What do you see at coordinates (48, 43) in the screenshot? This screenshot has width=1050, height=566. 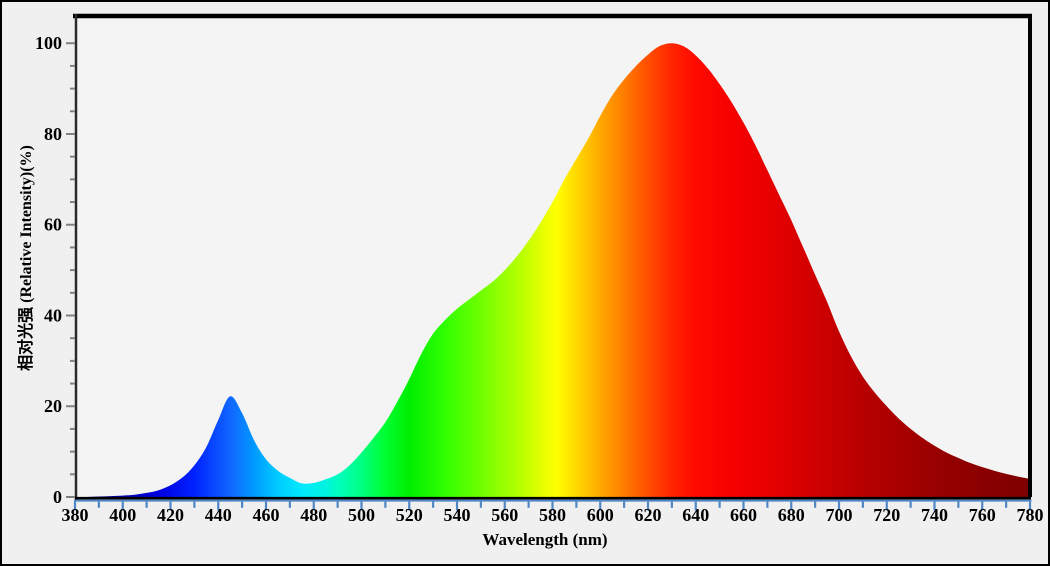 I see `y-tick-label: 100` at bounding box center [48, 43].